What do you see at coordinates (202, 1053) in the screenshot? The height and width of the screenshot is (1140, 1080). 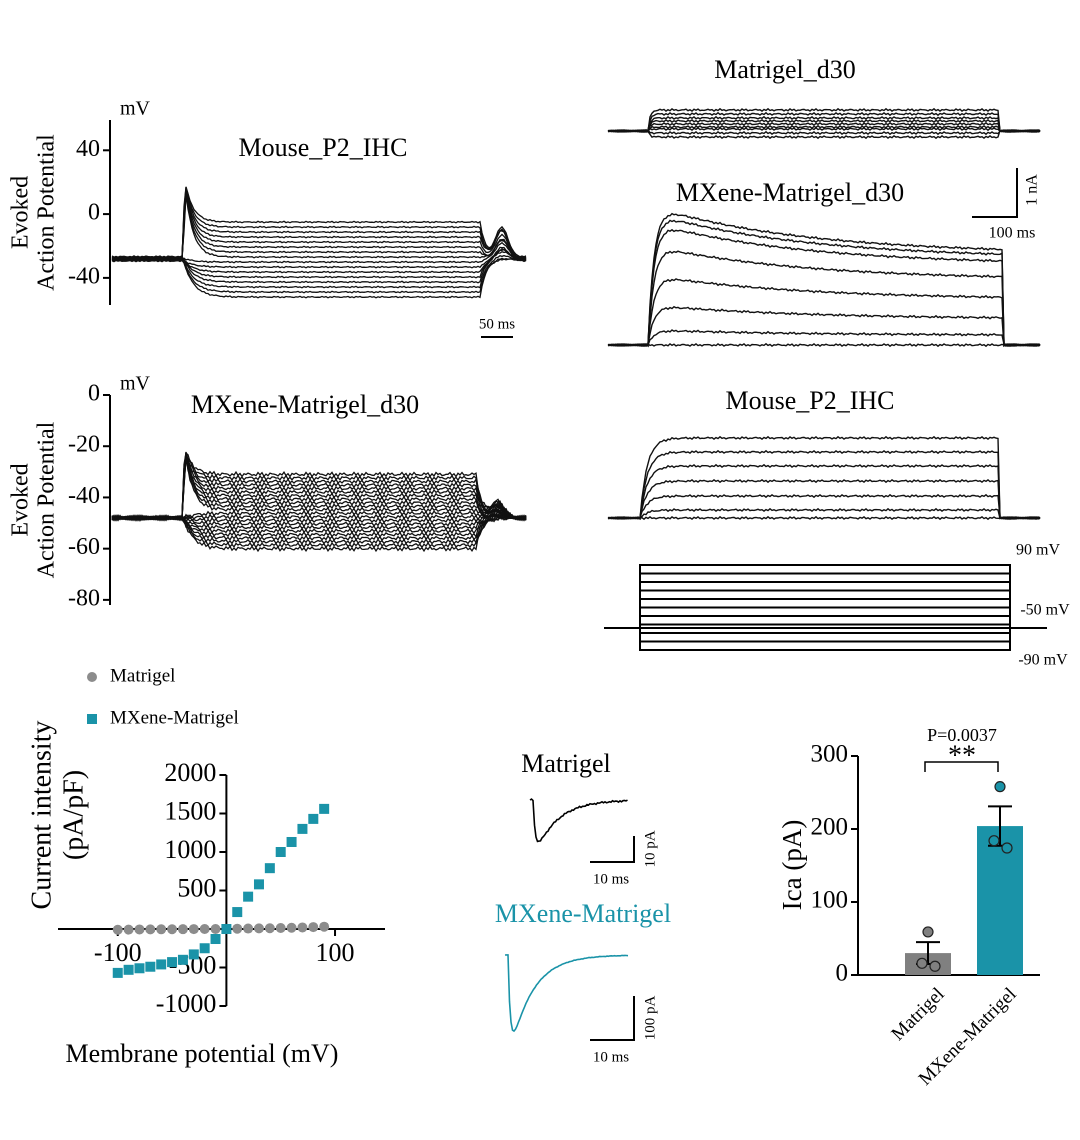 I see `x-axis-label: Membrane potential (mV)` at bounding box center [202, 1053].